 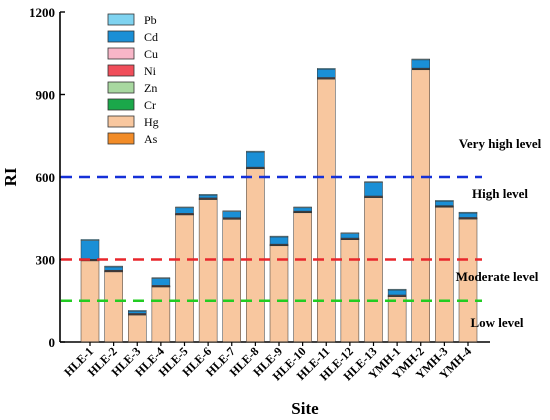 I want to click on legend-label: As, so click(x=151, y=139).